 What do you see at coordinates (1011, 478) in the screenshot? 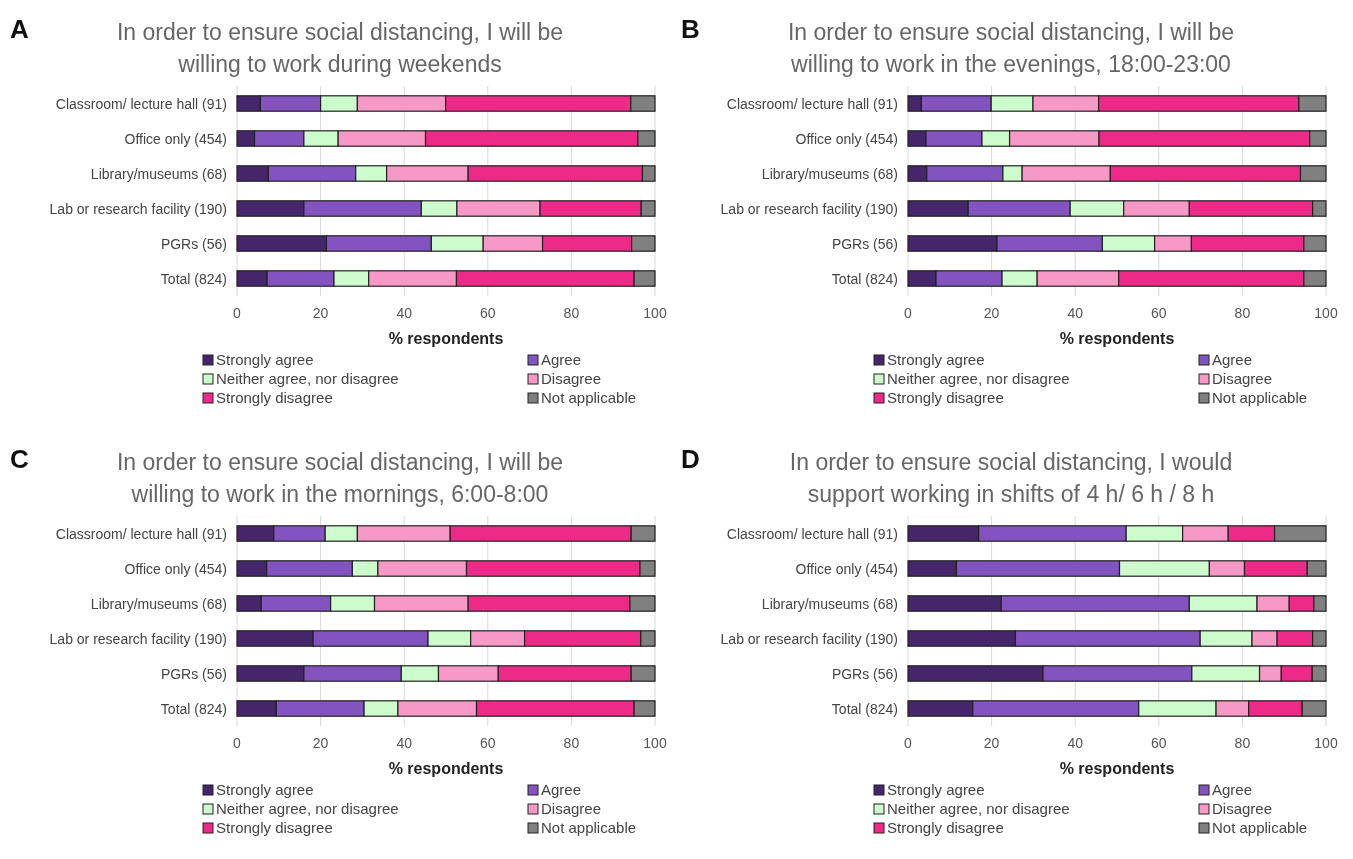
I see `chart-title: In order to ensure social distancing, I would support working in shifts of 4 h/ 6 h / 8 h` at bounding box center [1011, 478].